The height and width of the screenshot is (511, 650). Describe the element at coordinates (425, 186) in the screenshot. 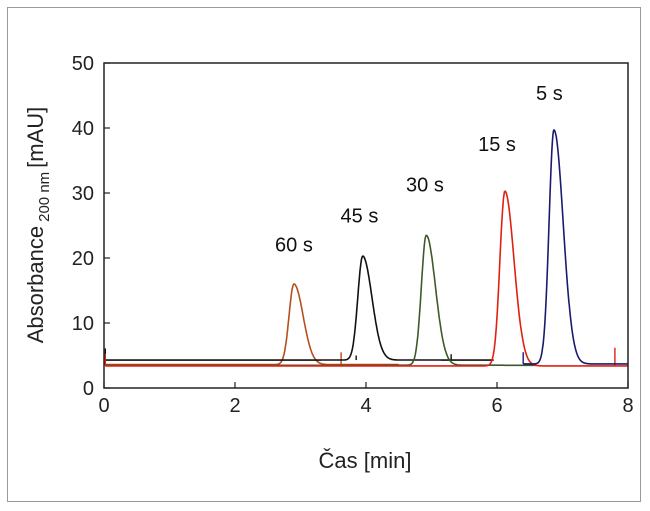

I see `peak-annotation: 30 s` at that location.